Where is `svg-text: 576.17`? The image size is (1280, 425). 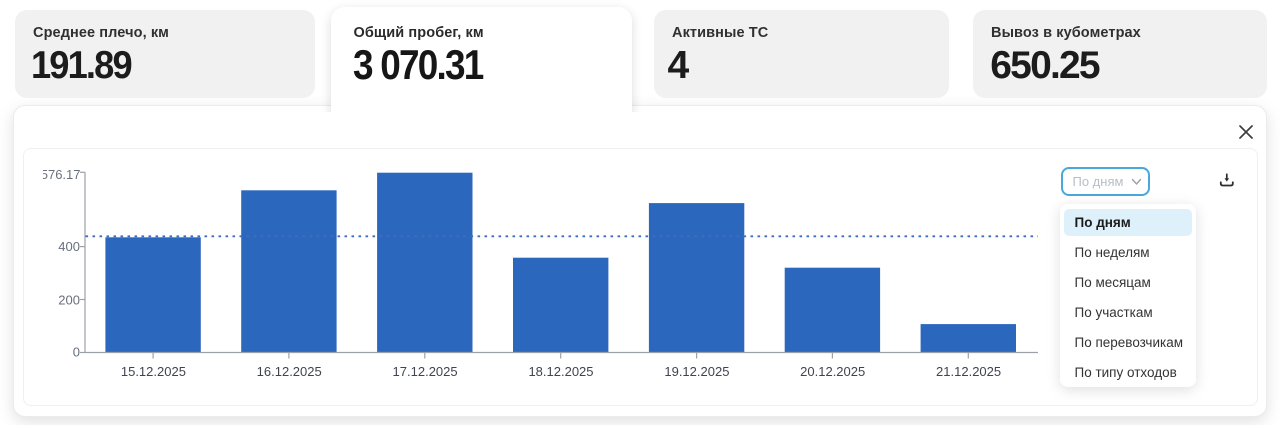 svg-text: 576.17 is located at coordinates (61, 174).